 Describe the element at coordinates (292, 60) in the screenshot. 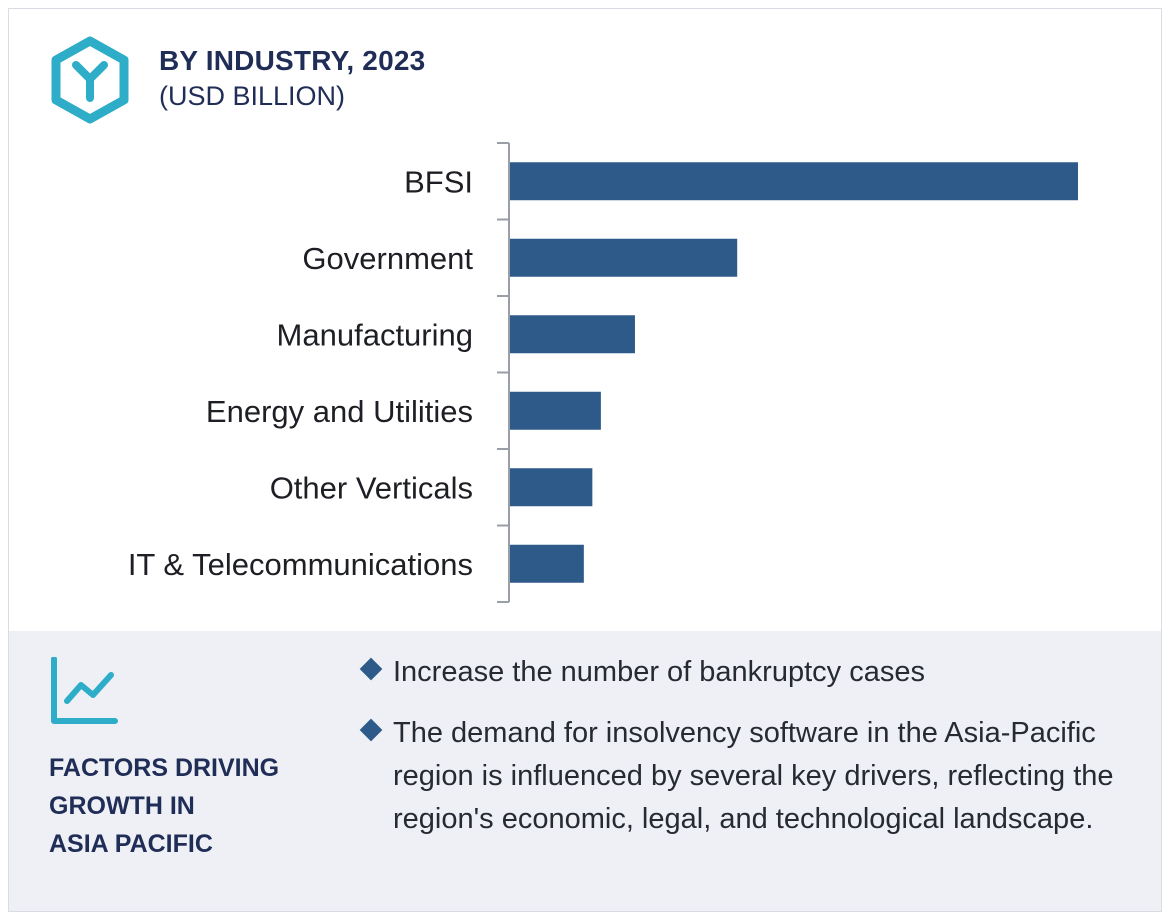

I see `chart-title: BY INDUSTRY, 2023` at that location.